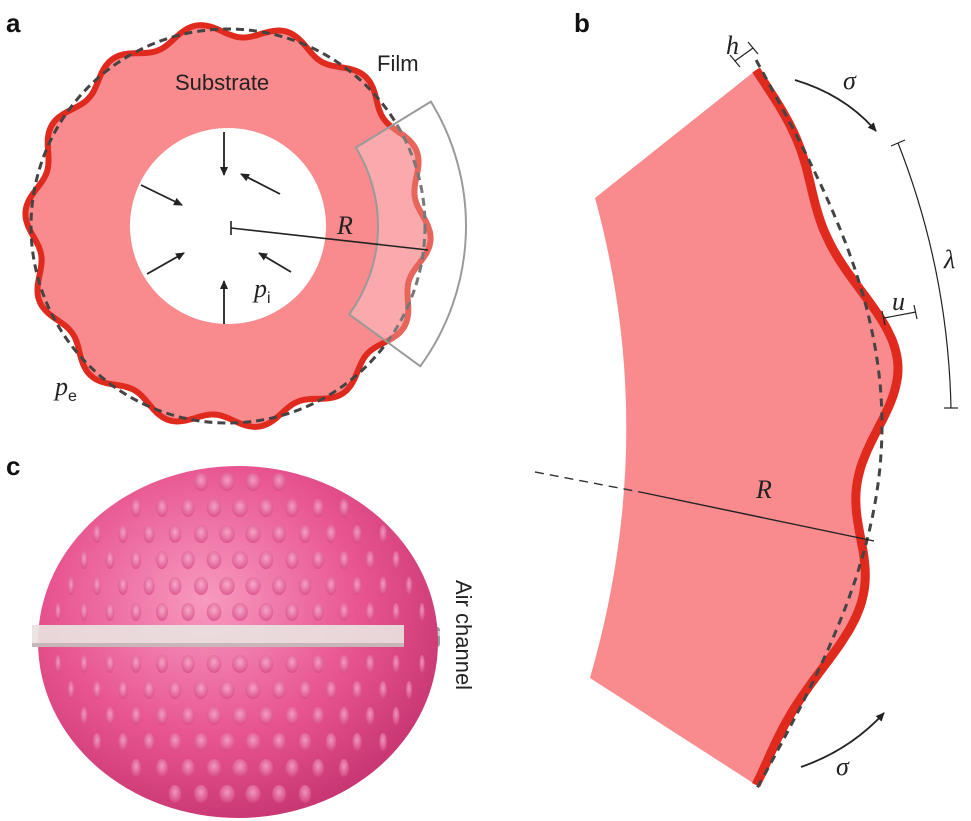 This screenshot has width=971, height=821. What do you see at coordinates (843, 766) in the screenshot?
I see `stress-label-bottom: σ` at bounding box center [843, 766].